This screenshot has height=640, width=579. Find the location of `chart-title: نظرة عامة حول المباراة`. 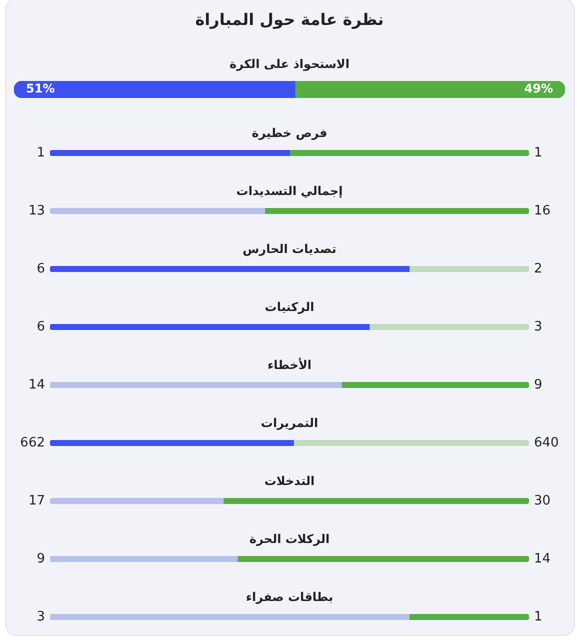

chart-title: نظرة عامة حول المباراة is located at coordinates (289, 20).